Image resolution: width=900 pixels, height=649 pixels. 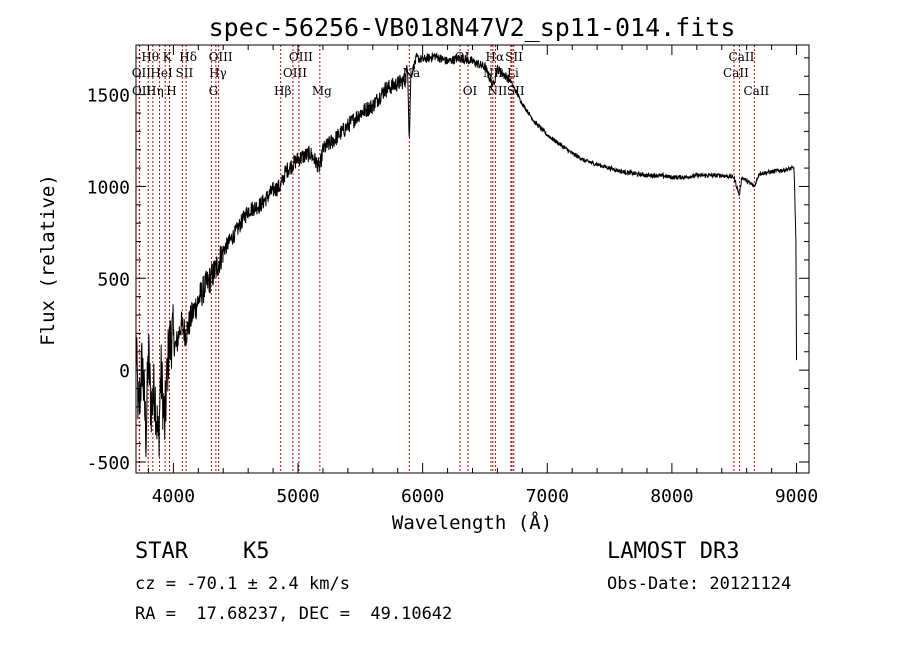 I want to click on y-tick-label: -500, so click(x=108, y=463).